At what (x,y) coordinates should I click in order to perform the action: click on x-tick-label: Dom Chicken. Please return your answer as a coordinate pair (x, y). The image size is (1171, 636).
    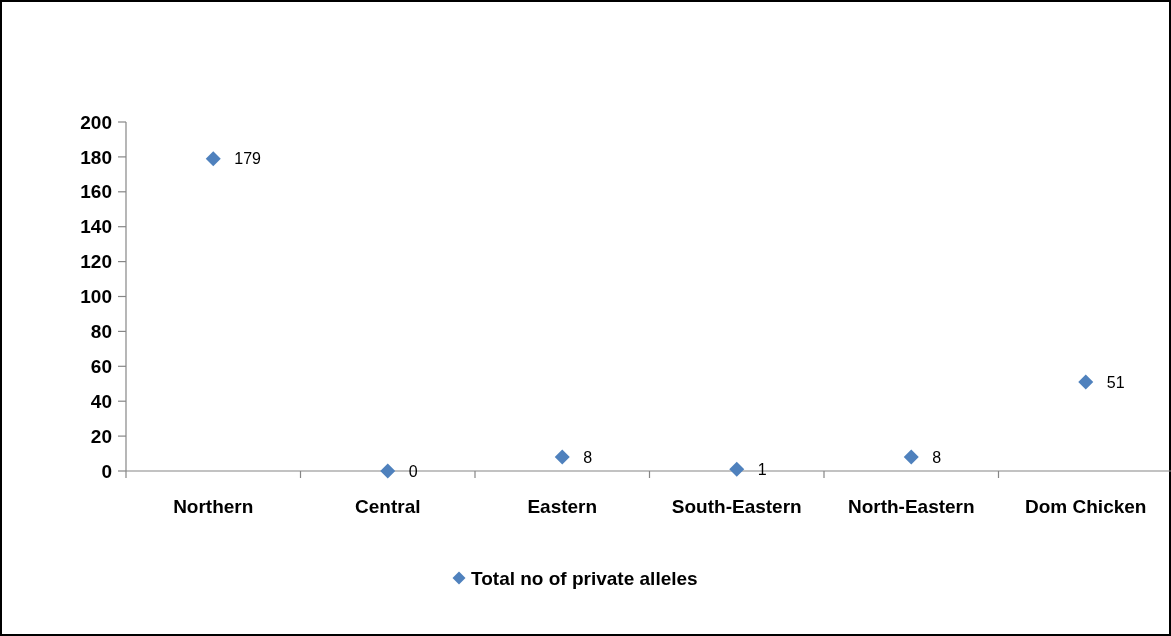
    Looking at the image, I should click on (1086, 506).